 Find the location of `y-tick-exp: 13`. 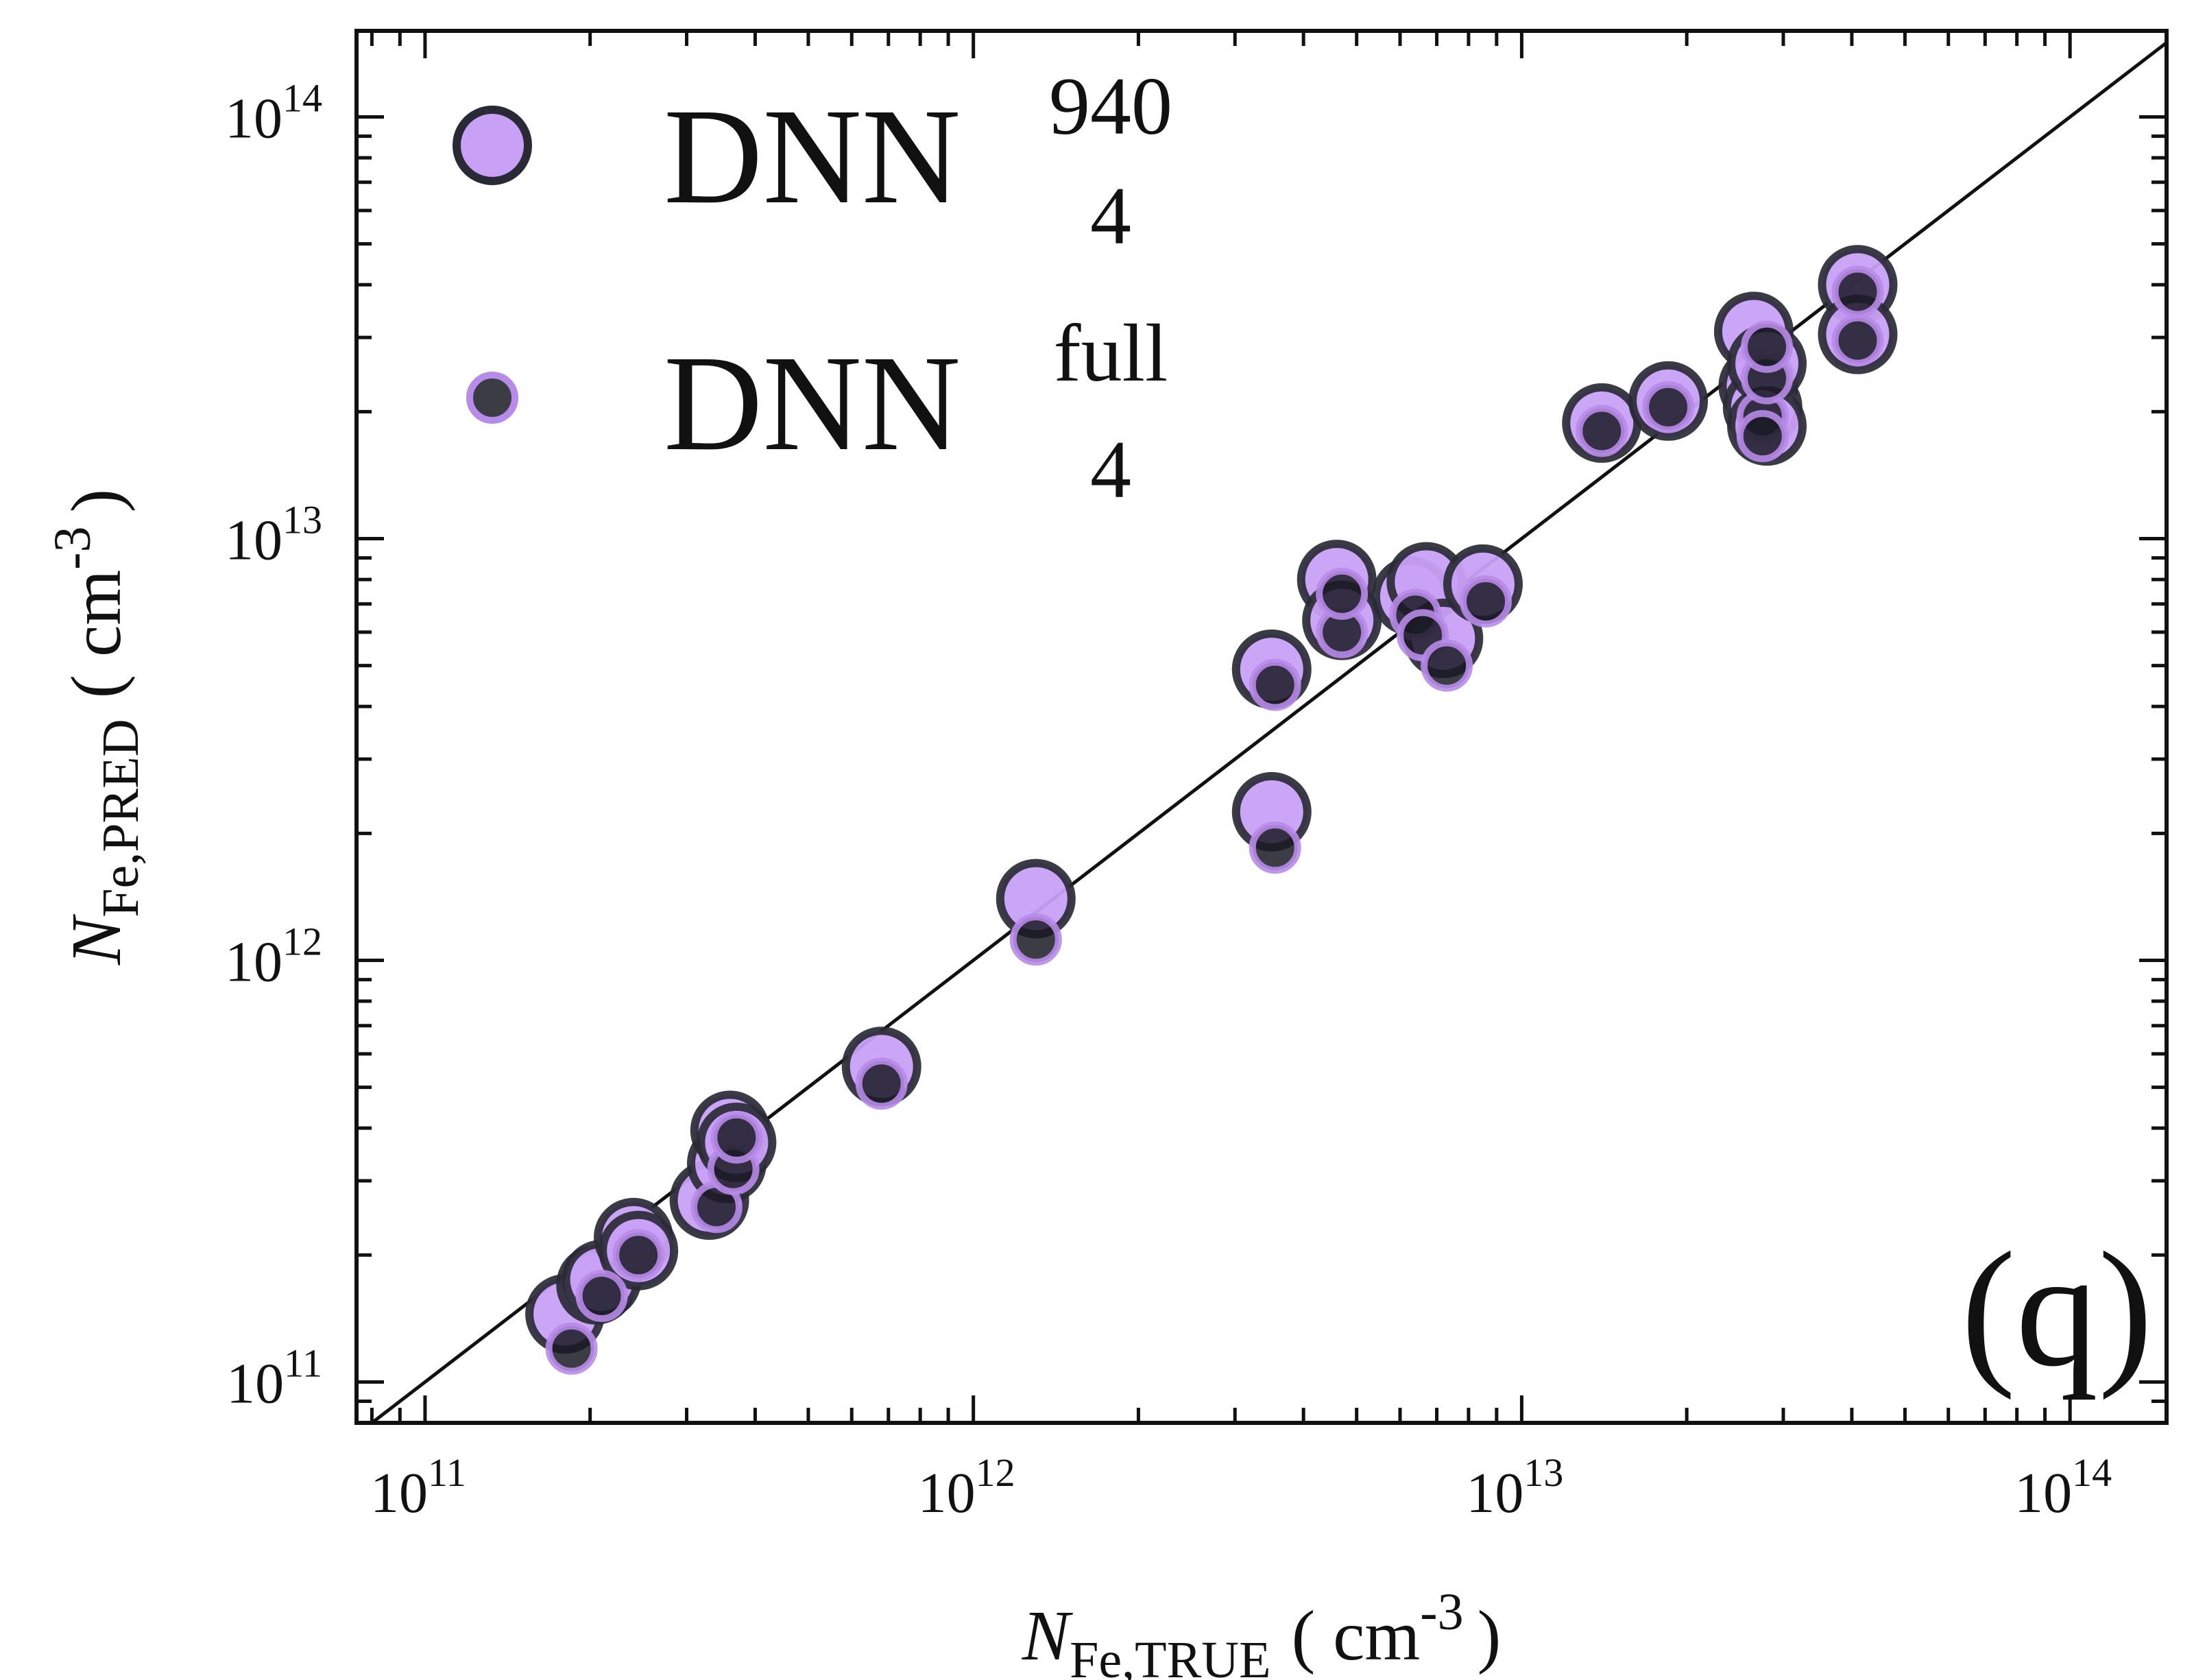

y-tick-exp: 13 is located at coordinates (302, 519).